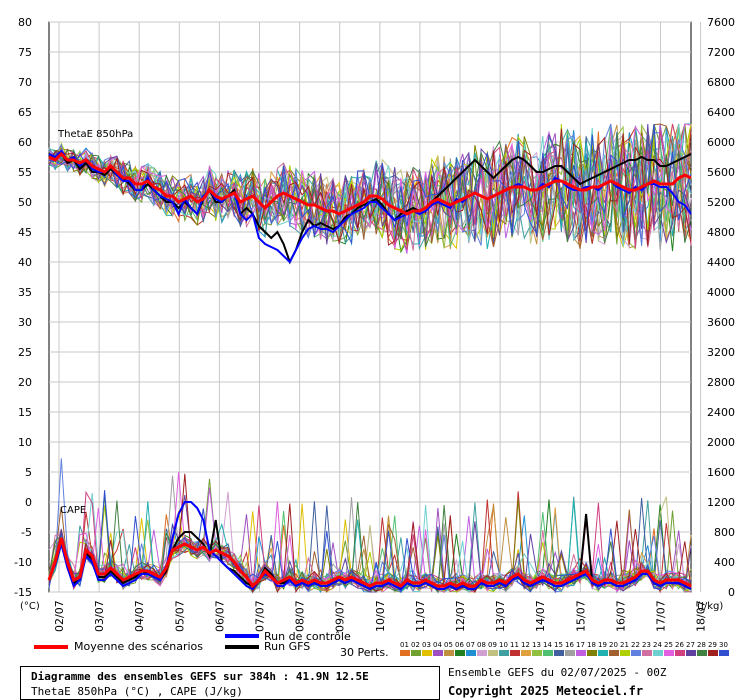 This screenshot has width=740, height=700. Describe the element at coordinates (613, 645) in the screenshot. I see `member-label: 20` at that location.